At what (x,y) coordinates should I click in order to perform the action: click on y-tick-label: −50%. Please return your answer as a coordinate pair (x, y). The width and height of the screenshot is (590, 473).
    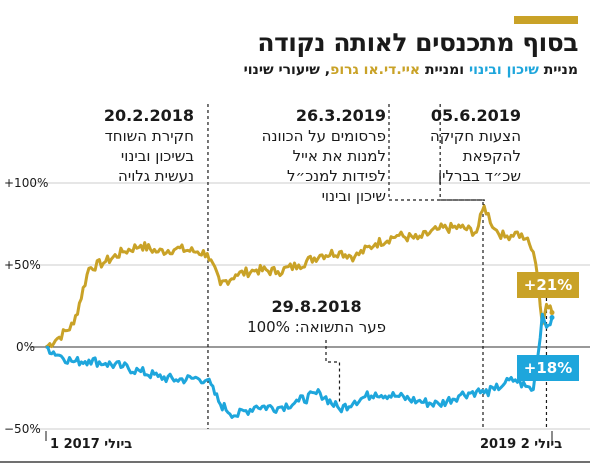
    Looking at the image, I should click on (22, 429).